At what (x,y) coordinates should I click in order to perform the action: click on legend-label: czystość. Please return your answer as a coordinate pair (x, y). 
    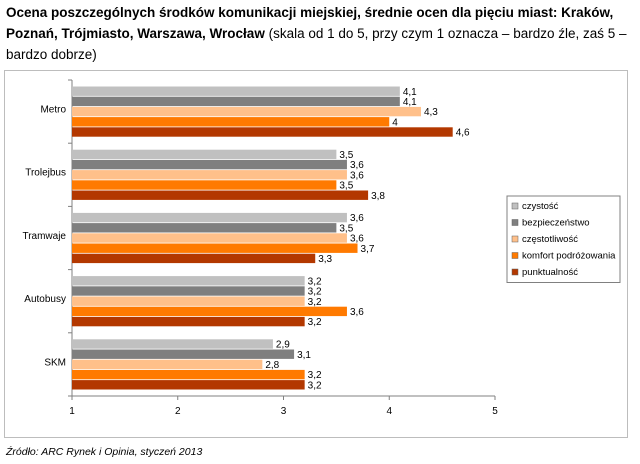
    Looking at the image, I should click on (540, 206).